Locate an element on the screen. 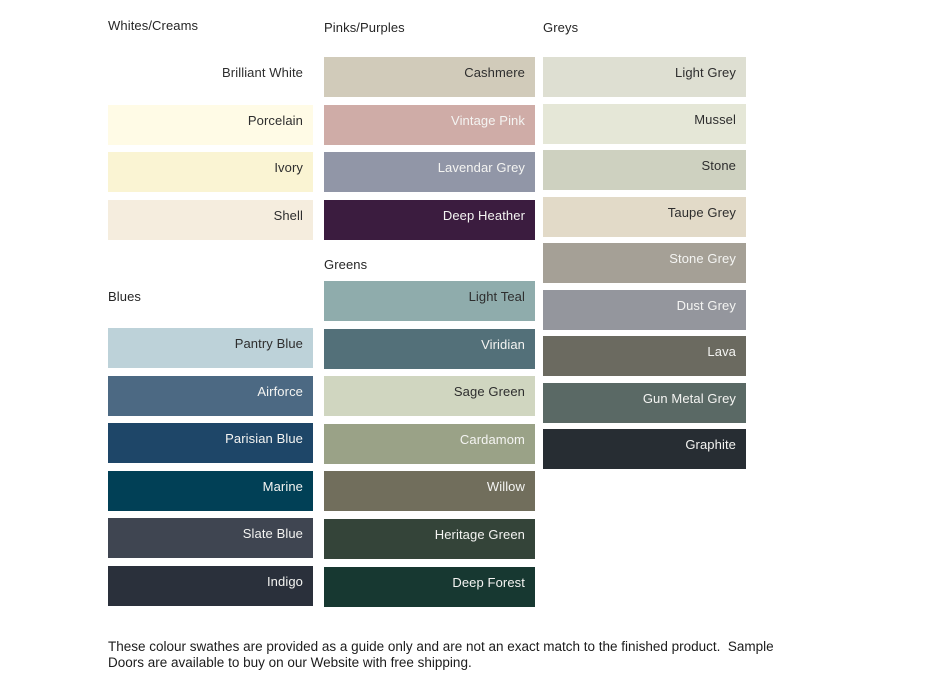 The width and height of the screenshot is (933, 700). swatch-label: Deep Forest is located at coordinates (488, 582).